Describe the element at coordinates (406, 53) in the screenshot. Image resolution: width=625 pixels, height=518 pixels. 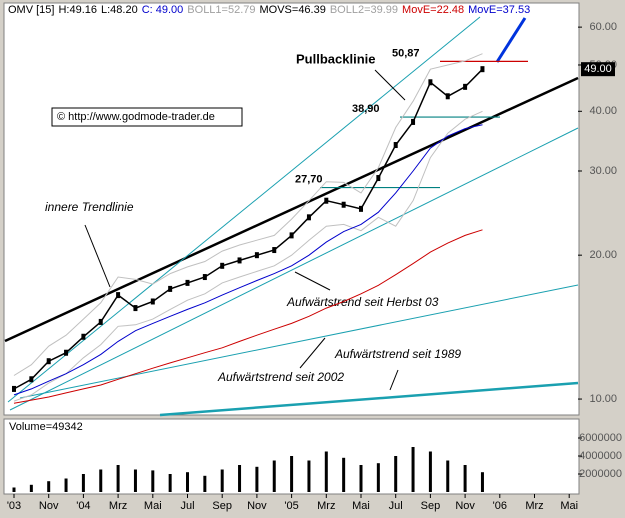
I see `level-label: 50,87` at that location.